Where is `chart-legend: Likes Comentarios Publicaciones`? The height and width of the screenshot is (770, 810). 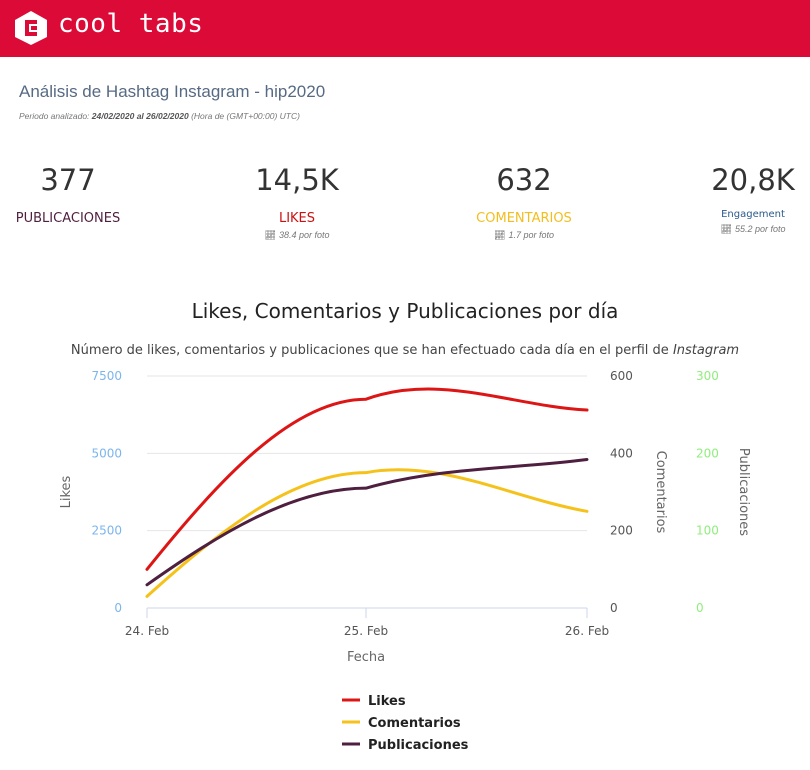
chart-legend: Likes Comentarios Publicaciones is located at coordinates (405, 723).